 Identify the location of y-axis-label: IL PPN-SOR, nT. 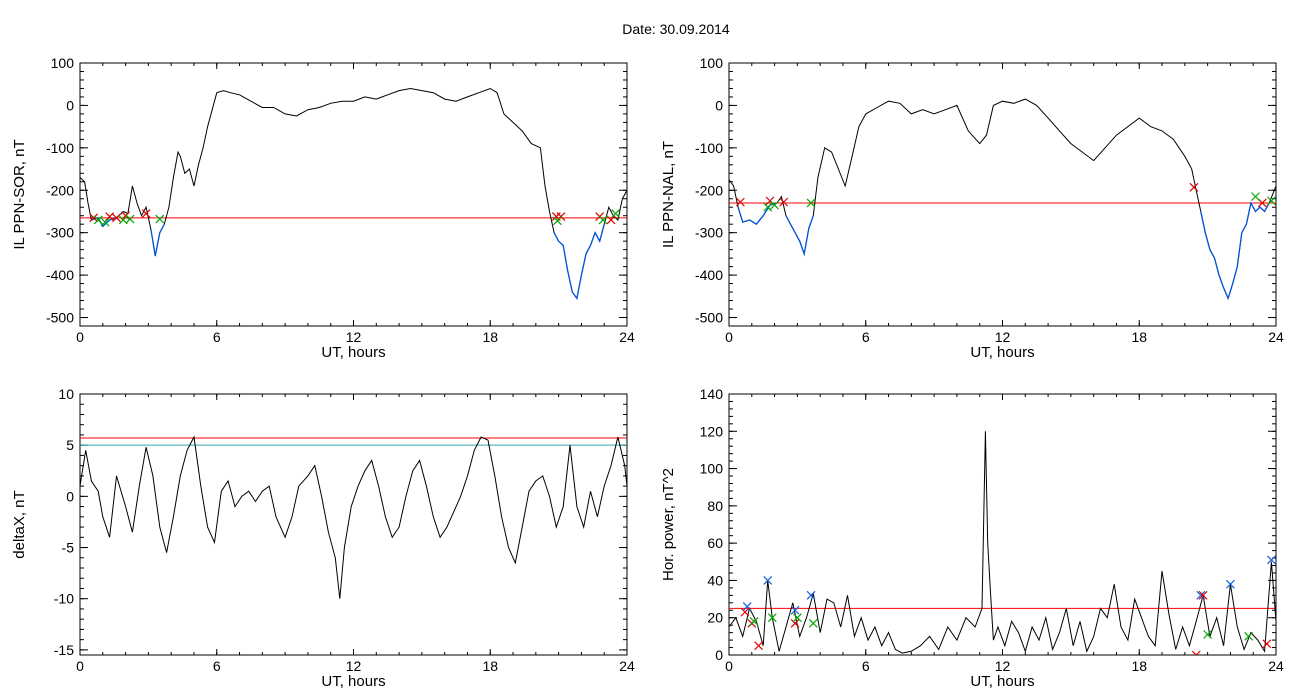
(19, 194).